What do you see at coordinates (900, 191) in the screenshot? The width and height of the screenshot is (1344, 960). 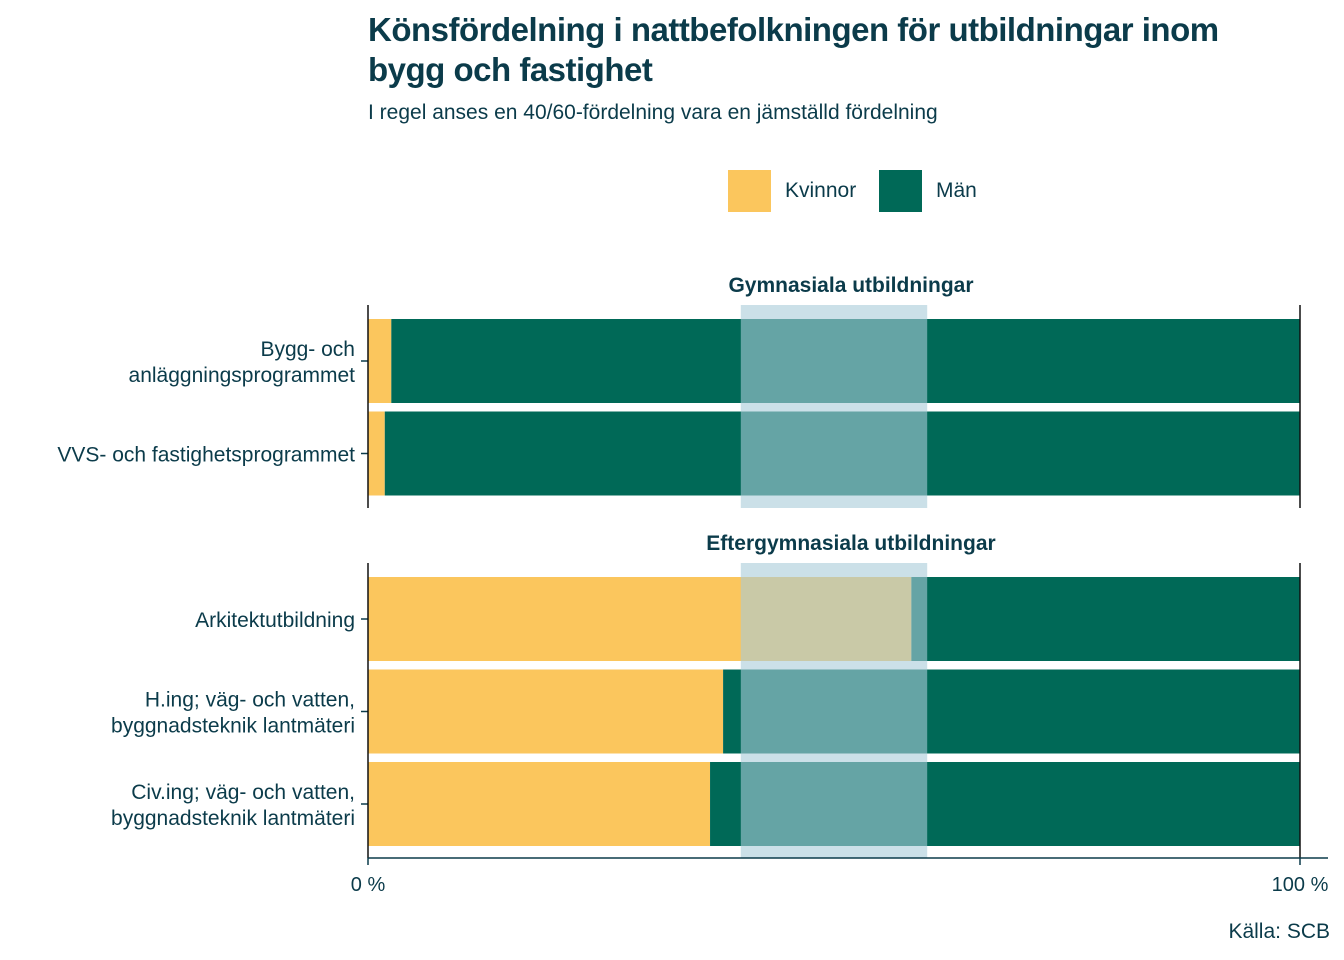 I see `legend-swatch-man` at bounding box center [900, 191].